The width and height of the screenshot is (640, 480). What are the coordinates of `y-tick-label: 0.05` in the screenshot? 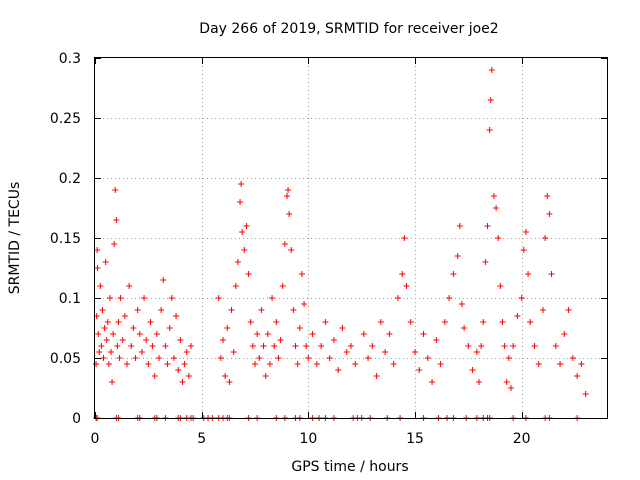 It's located at (65, 359).